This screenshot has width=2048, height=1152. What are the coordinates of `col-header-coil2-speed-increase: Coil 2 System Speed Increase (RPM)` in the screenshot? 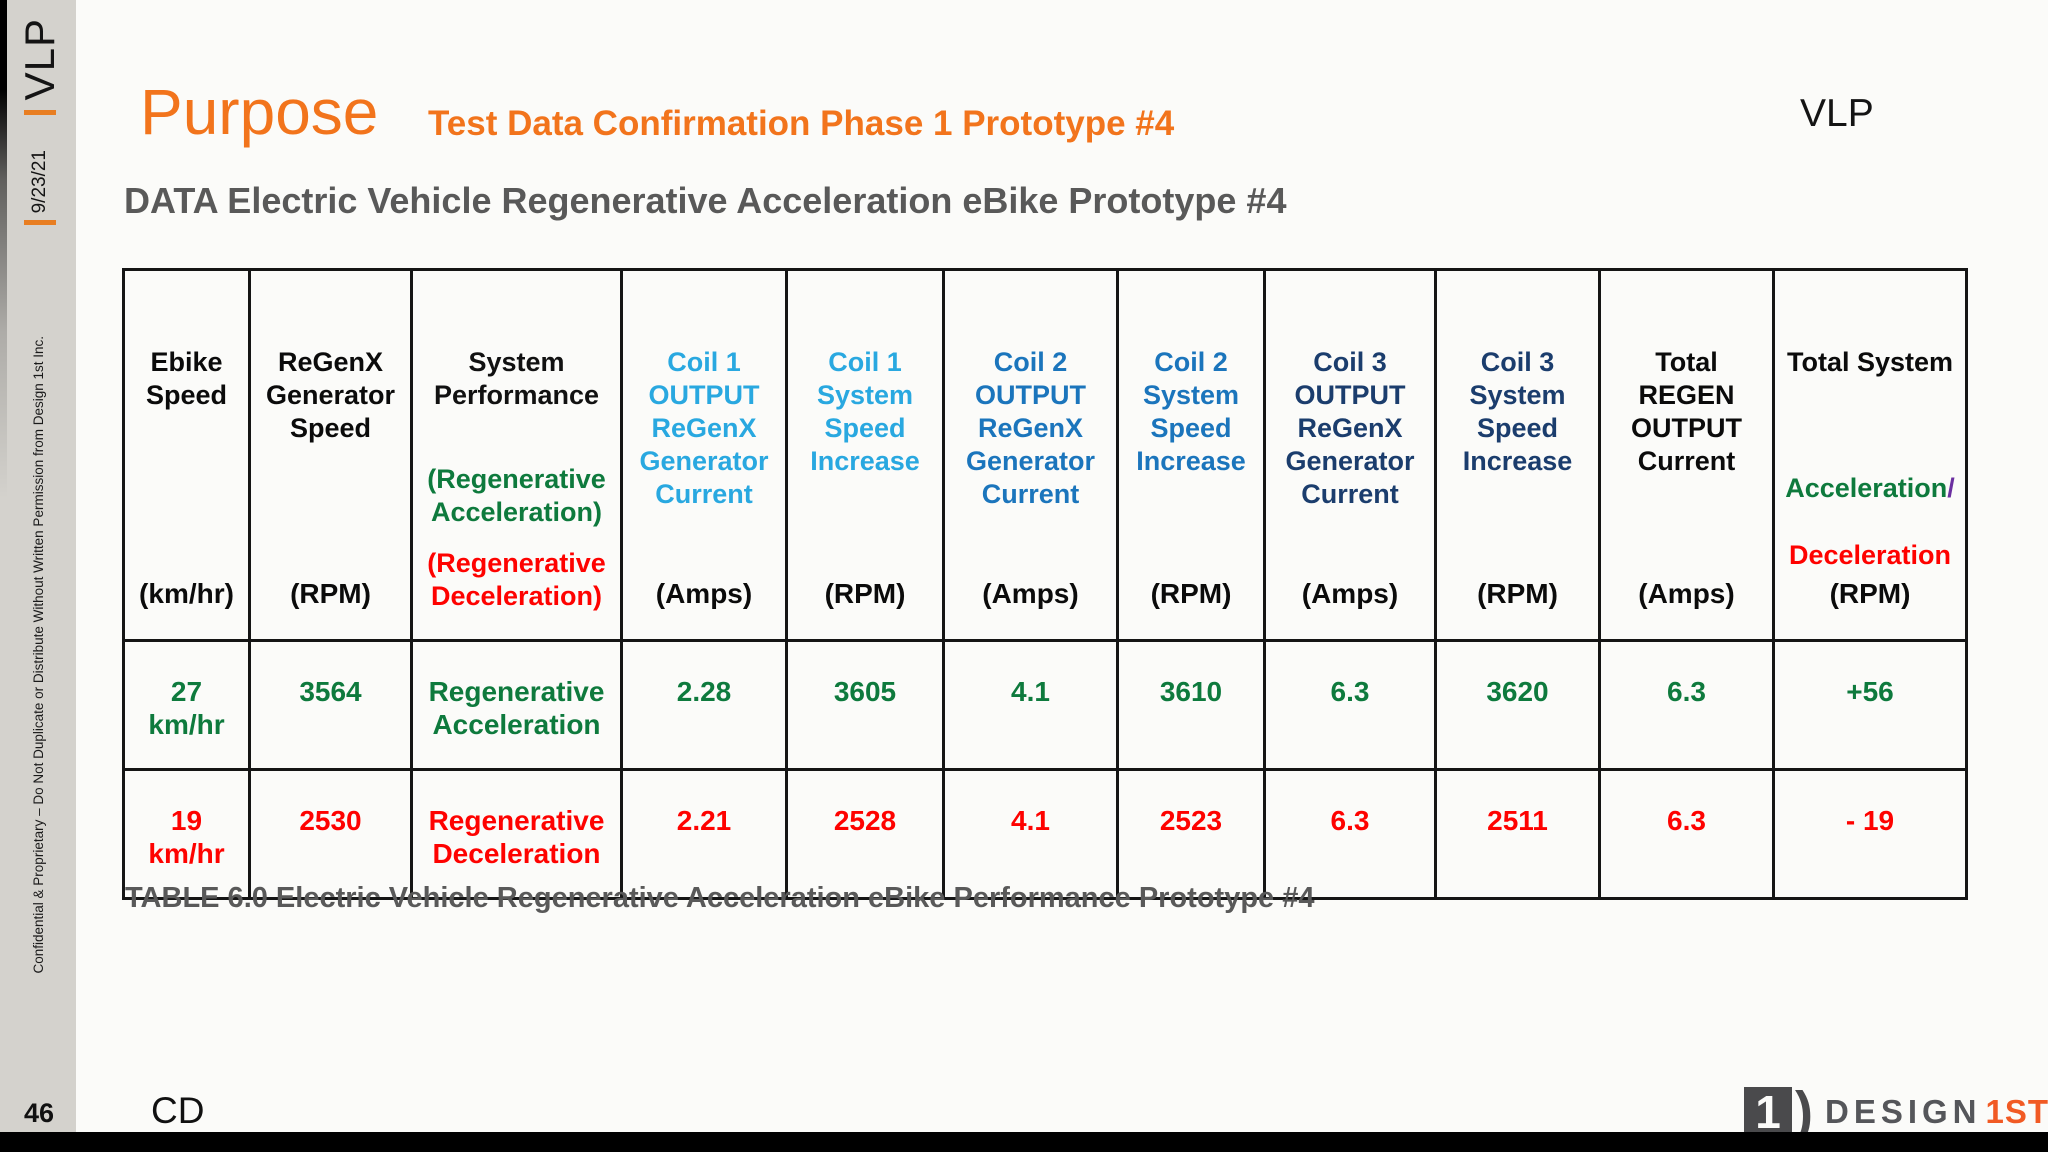 It's located at (1191, 455).